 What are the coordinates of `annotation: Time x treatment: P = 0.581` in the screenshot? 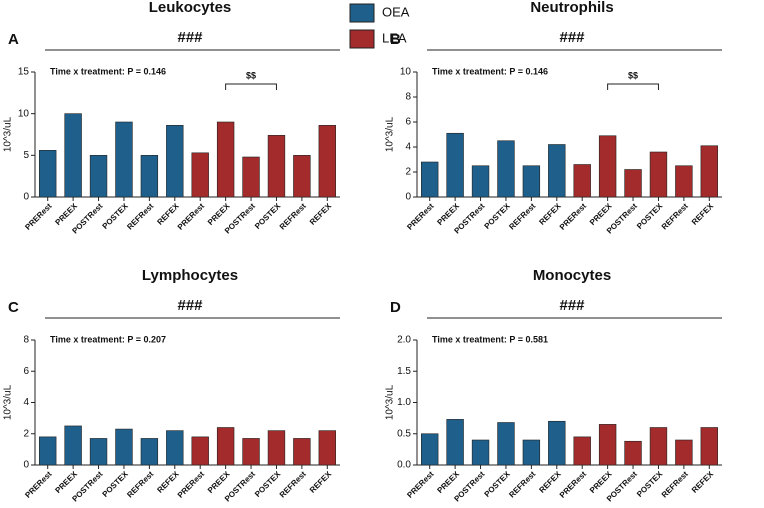 It's located at (490, 339).